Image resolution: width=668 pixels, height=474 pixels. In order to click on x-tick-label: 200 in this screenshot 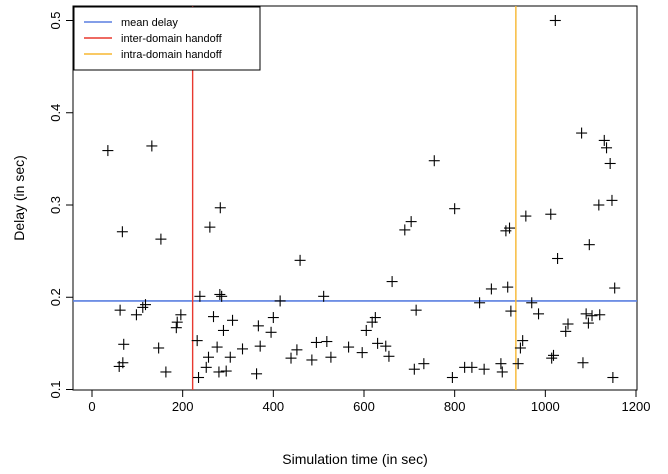, I will do `click(183, 406)`.